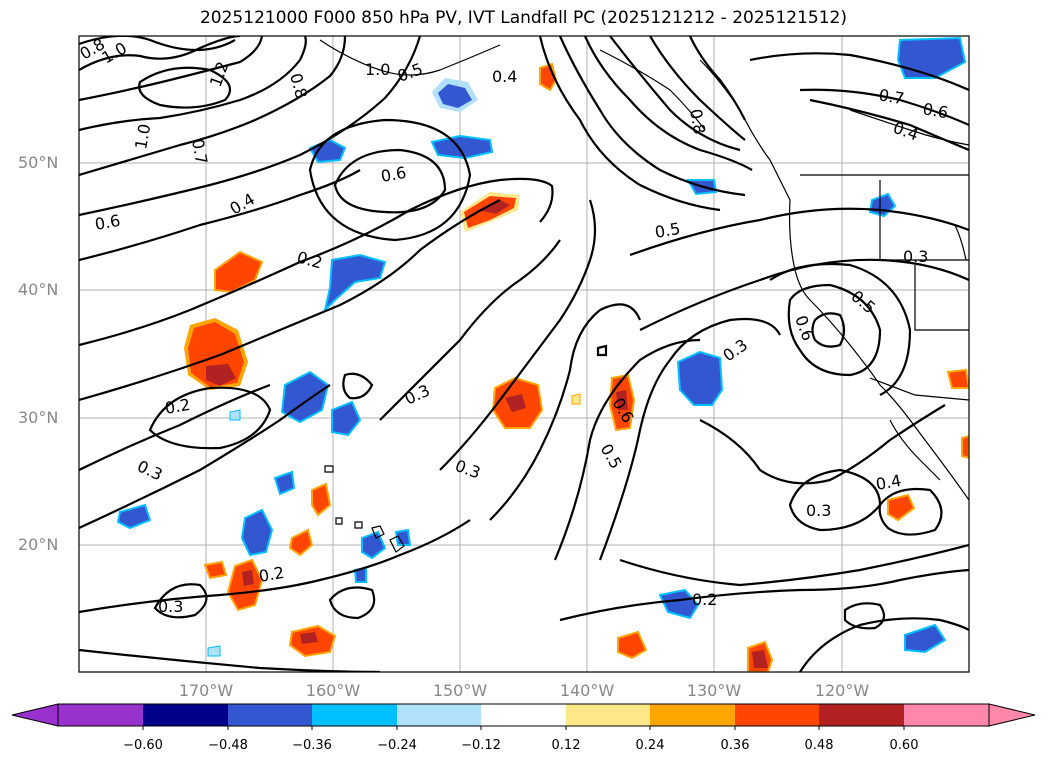 Image resolution: width=1047 pixels, height=765 pixels. What do you see at coordinates (523, 728) in the screenshot?
I see `colorbar-tickmarks` at bounding box center [523, 728].